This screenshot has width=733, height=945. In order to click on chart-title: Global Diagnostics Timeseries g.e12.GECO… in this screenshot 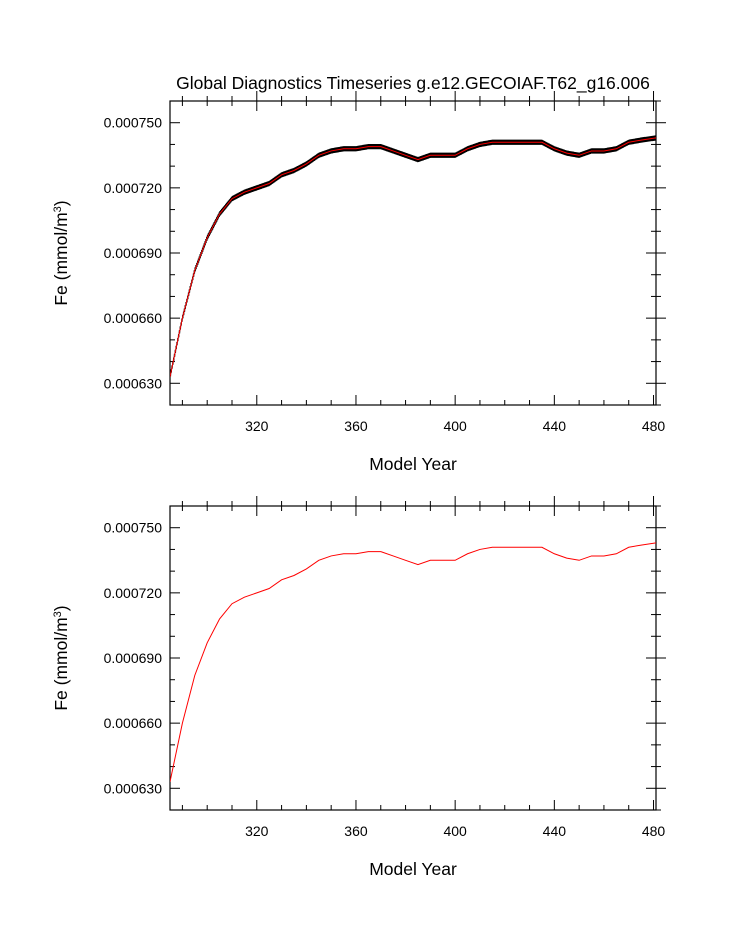, I will do `click(413, 83)`.